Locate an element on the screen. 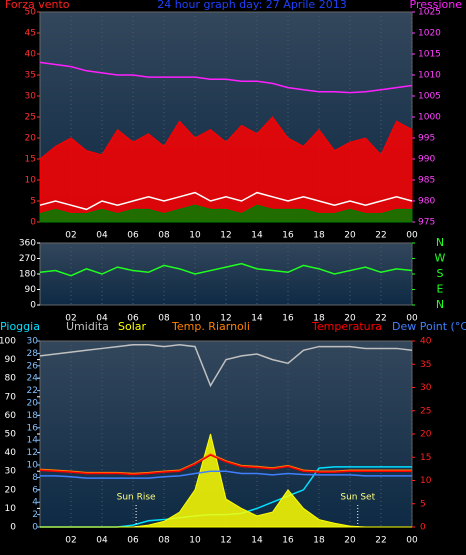 The height and width of the screenshot is (555, 466). chart-title: 24 hour graph day: 27 Aprile 2013 is located at coordinates (251, 5).